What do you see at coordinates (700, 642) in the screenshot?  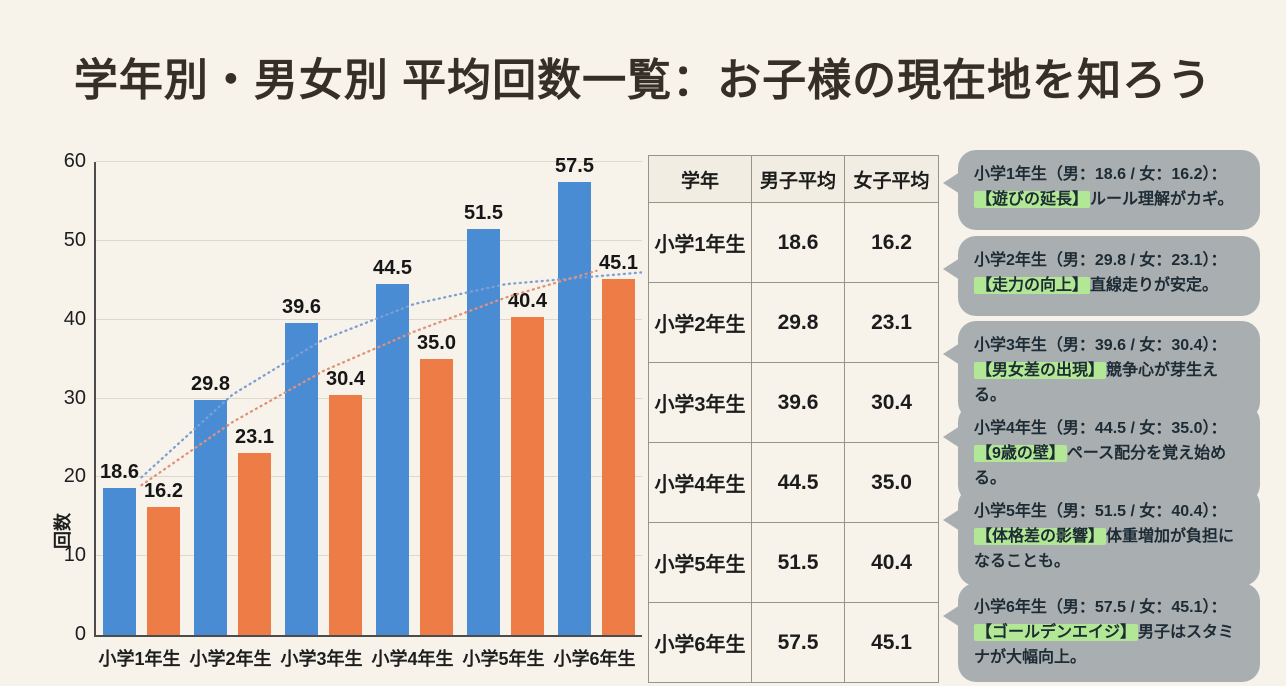 I see `grade-cell: 小学6年生` at bounding box center [700, 642].